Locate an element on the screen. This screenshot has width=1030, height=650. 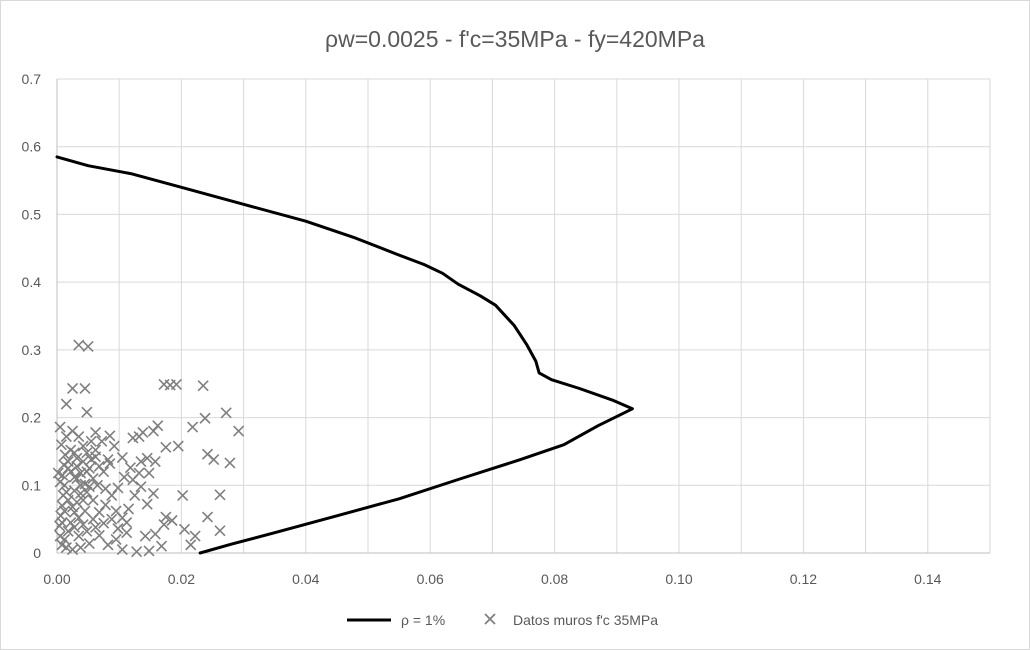
x-tick-label: 0.02 is located at coordinates (181, 579).